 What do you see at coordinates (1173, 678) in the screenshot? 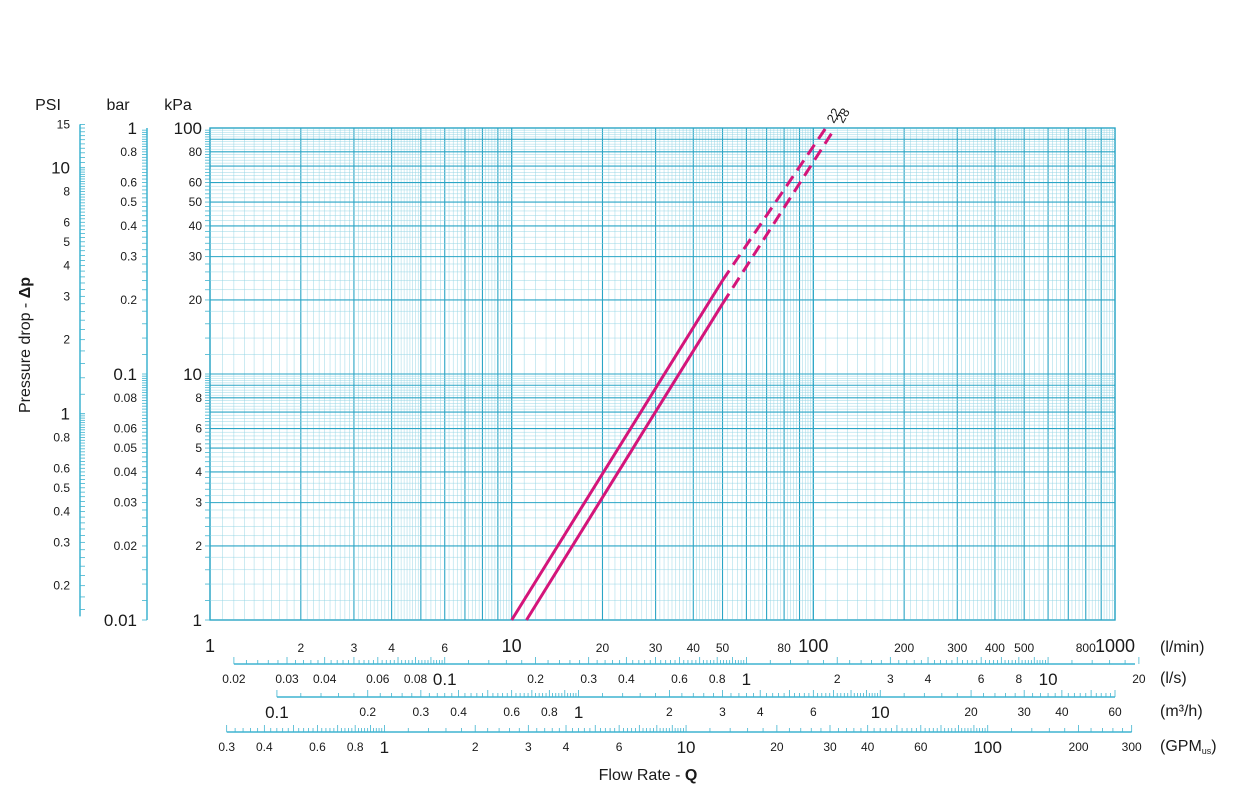
I see `ls-unit-label: (l/s)` at bounding box center [1173, 678].